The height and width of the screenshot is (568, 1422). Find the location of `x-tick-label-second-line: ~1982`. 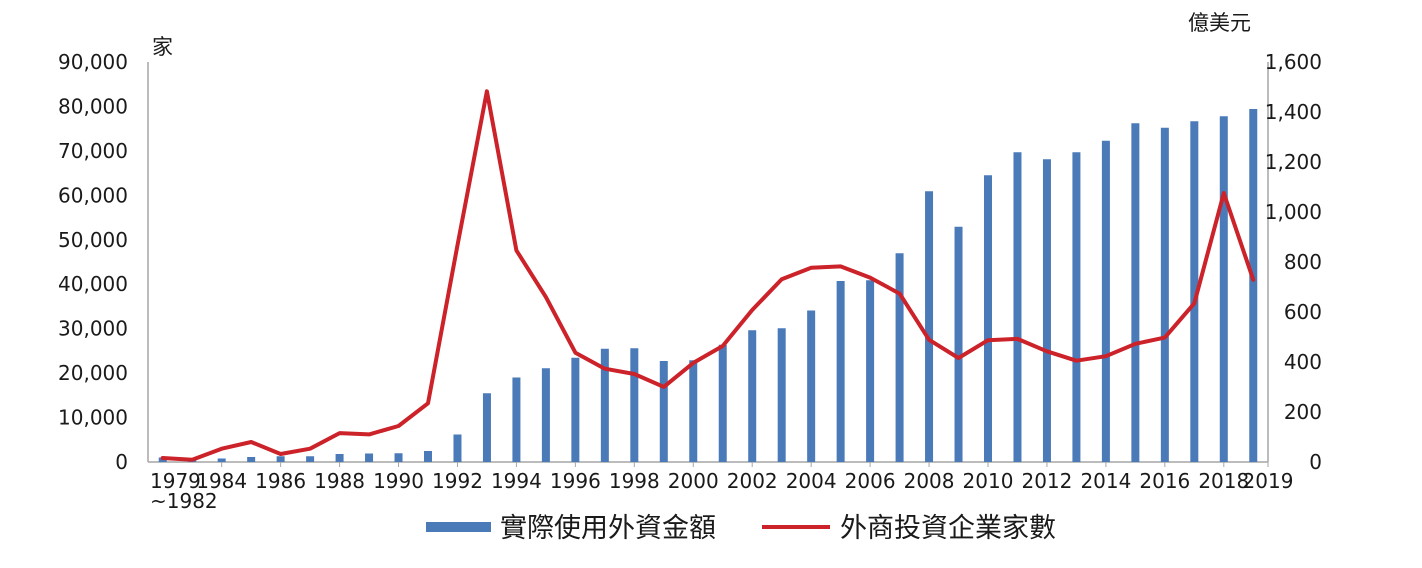

x-tick-label-second-line: ~1982 is located at coordinates (184, 501).